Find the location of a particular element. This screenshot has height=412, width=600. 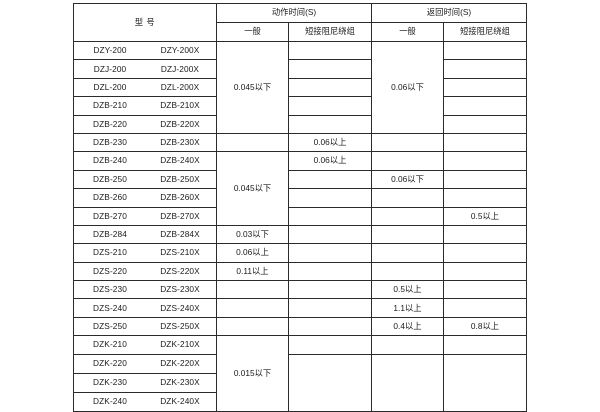

model-cell: DZB-250 DZB-250X is located at coordinates (145, 179).